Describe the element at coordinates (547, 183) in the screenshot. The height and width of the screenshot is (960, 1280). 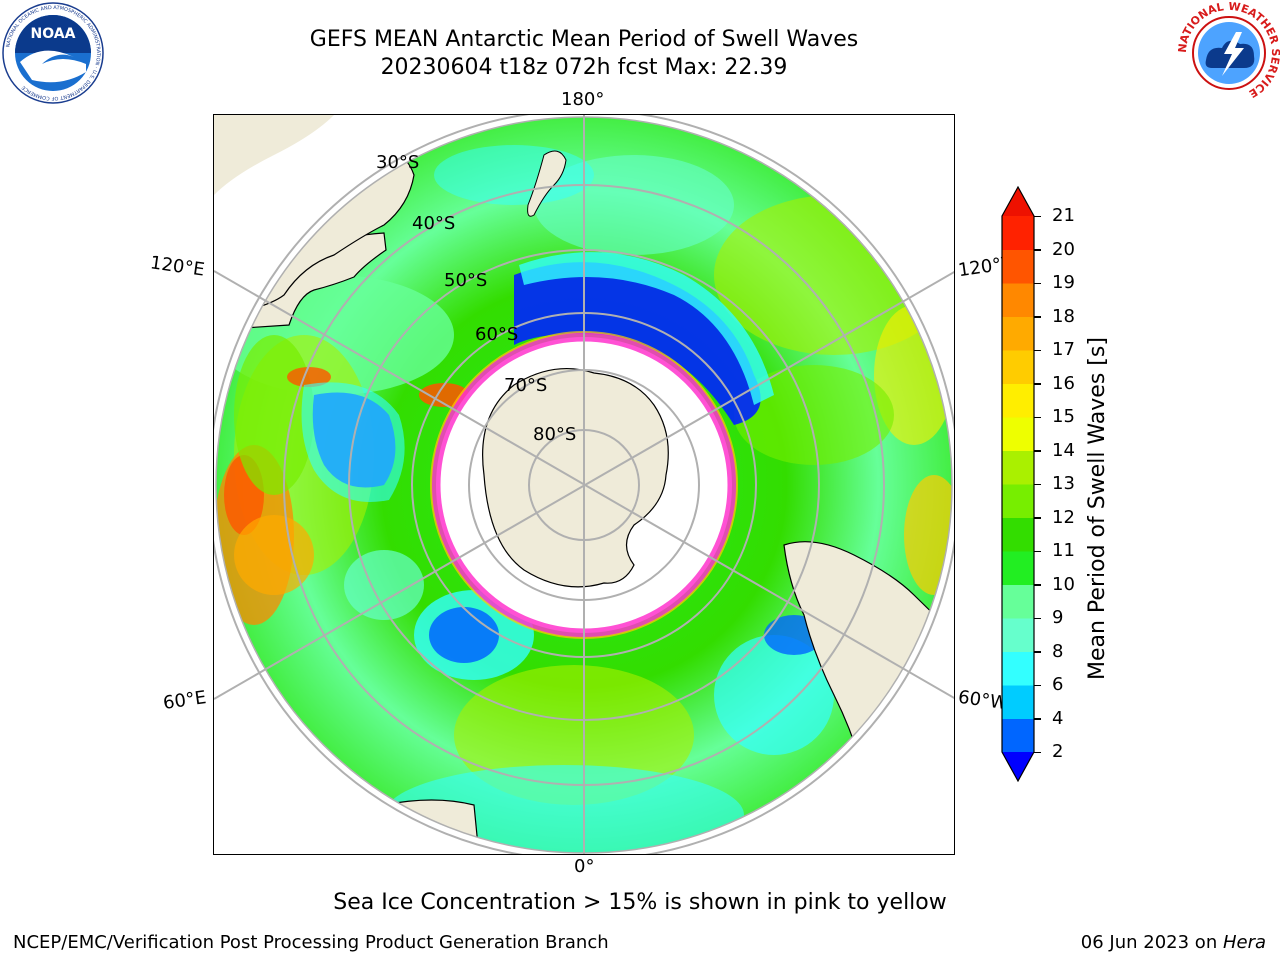
I see `new-zealand-land` at that location.